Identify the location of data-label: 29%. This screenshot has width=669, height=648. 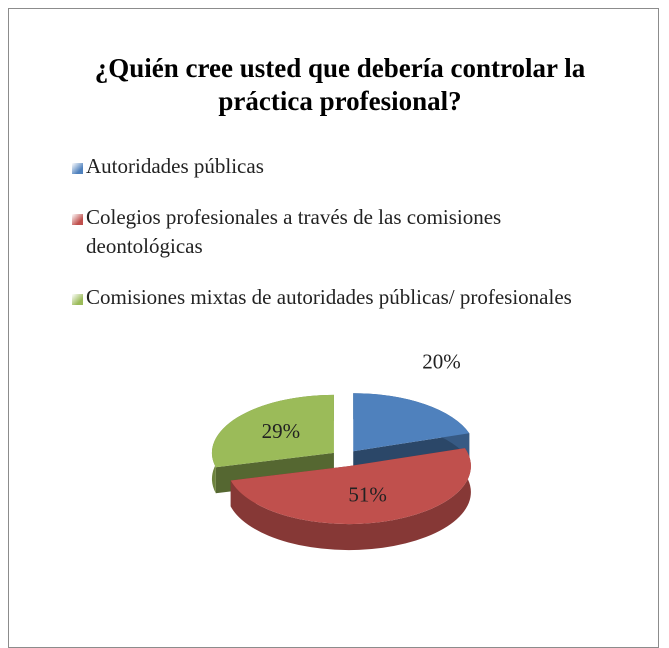
(281, 431).